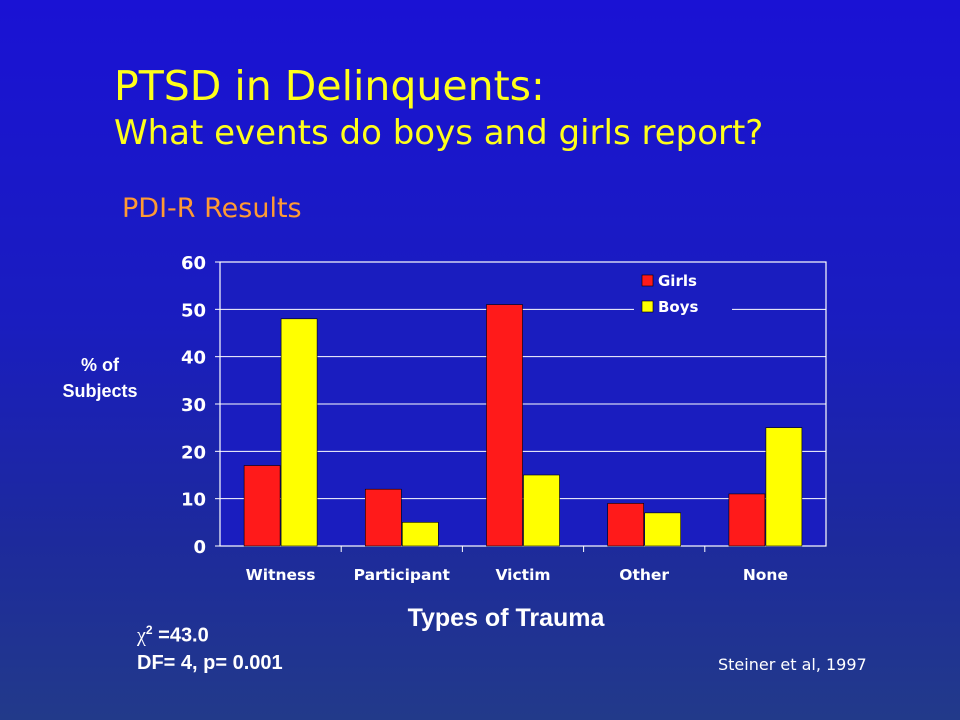 This screenshot has height=720, width=960. Describe the element at coordinates (541, 510) in the screenshot. I see `bar-boys-victim` at that location.